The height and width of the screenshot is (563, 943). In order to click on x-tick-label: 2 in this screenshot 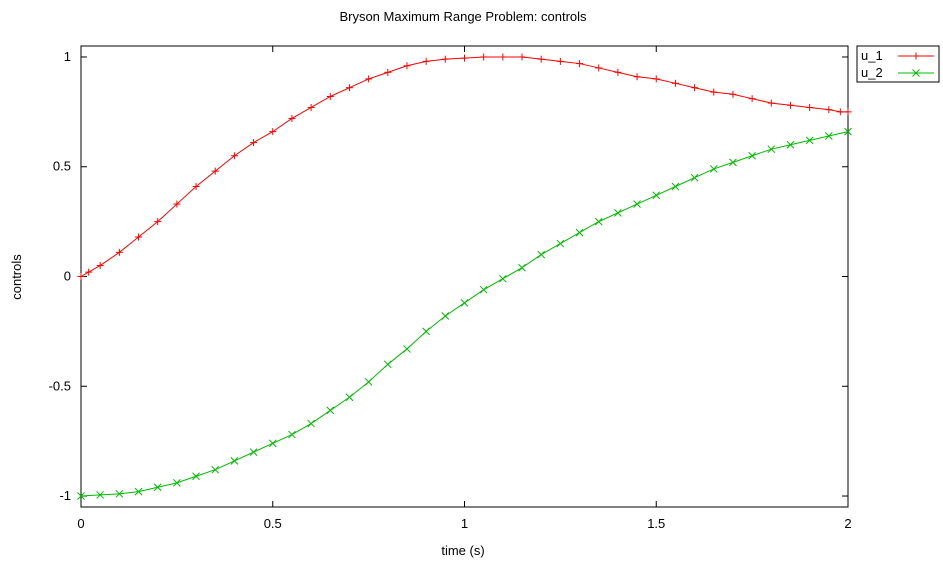, I will do `click(847, 523)`.